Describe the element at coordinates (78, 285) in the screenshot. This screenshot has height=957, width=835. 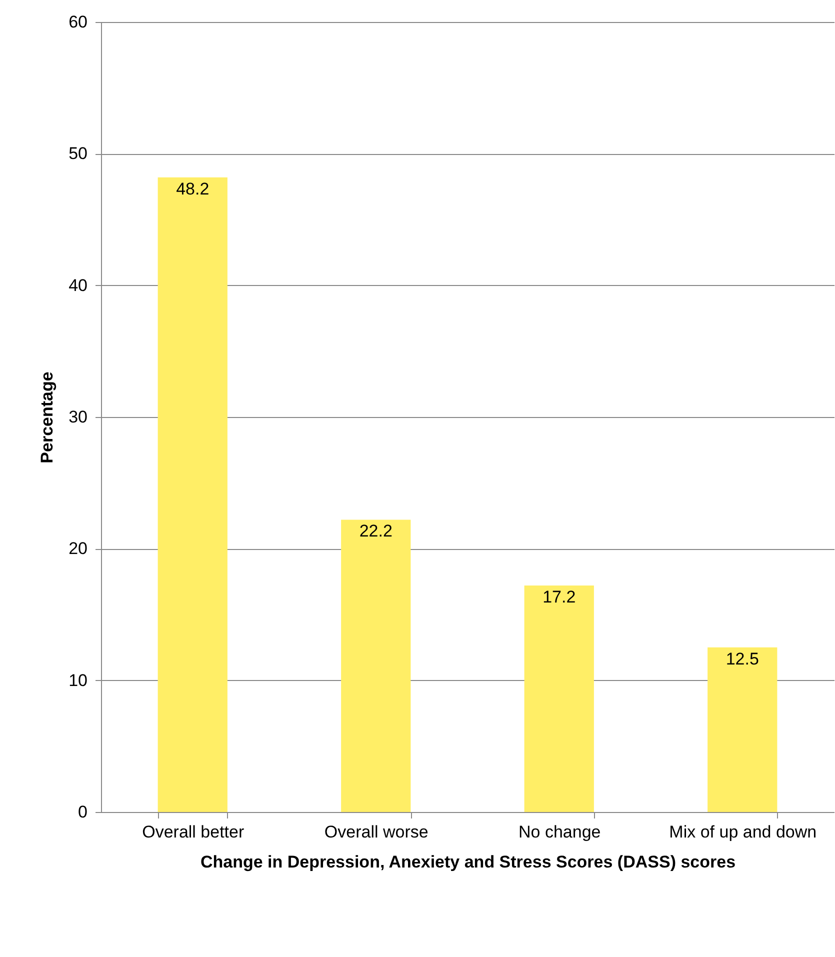
I see `y-tick-label: 40` at that location.